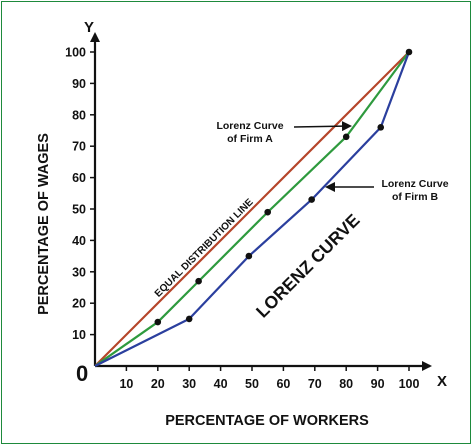 The image size is (474, 447). I want to click on firm-a-annotation-line2: of Firm A, so click(250, 139).